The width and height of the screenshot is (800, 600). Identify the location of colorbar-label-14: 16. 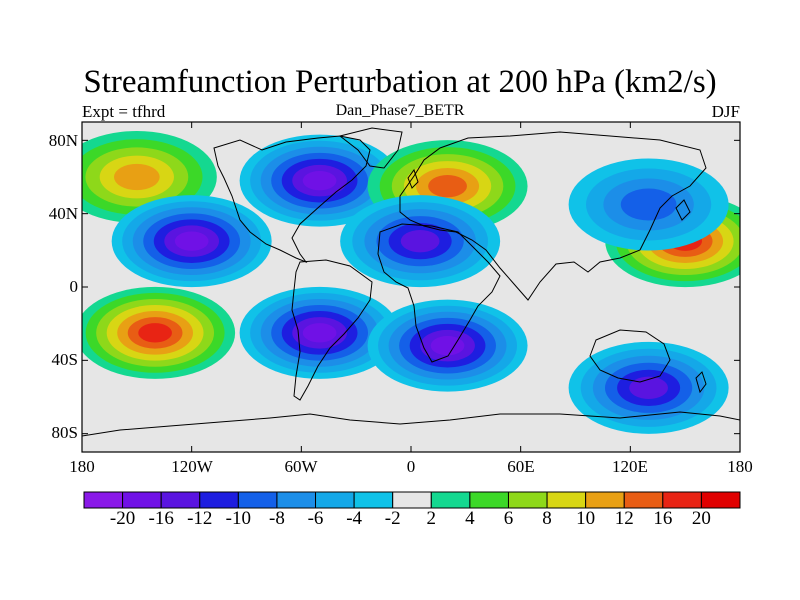
(663, 518).